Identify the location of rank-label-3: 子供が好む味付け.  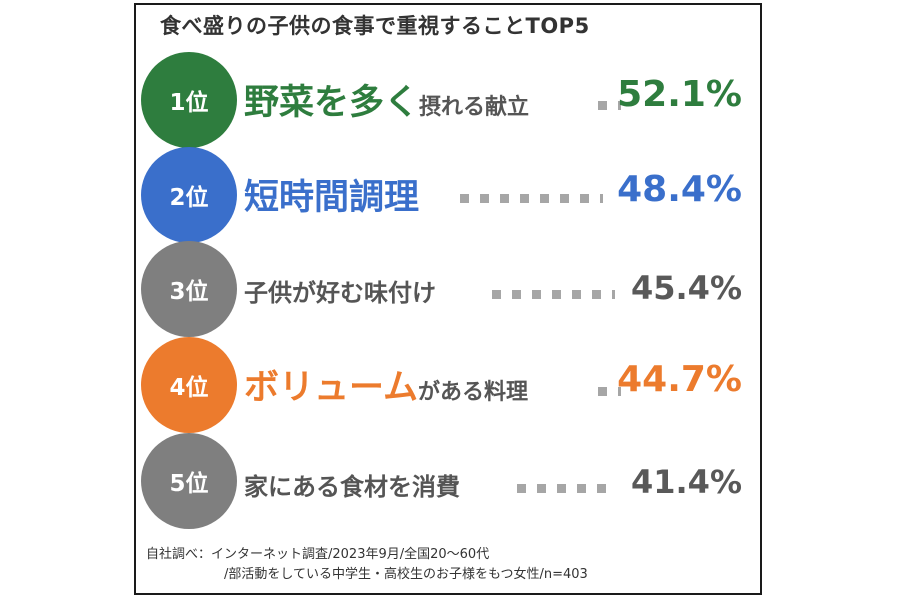
(340, 290).